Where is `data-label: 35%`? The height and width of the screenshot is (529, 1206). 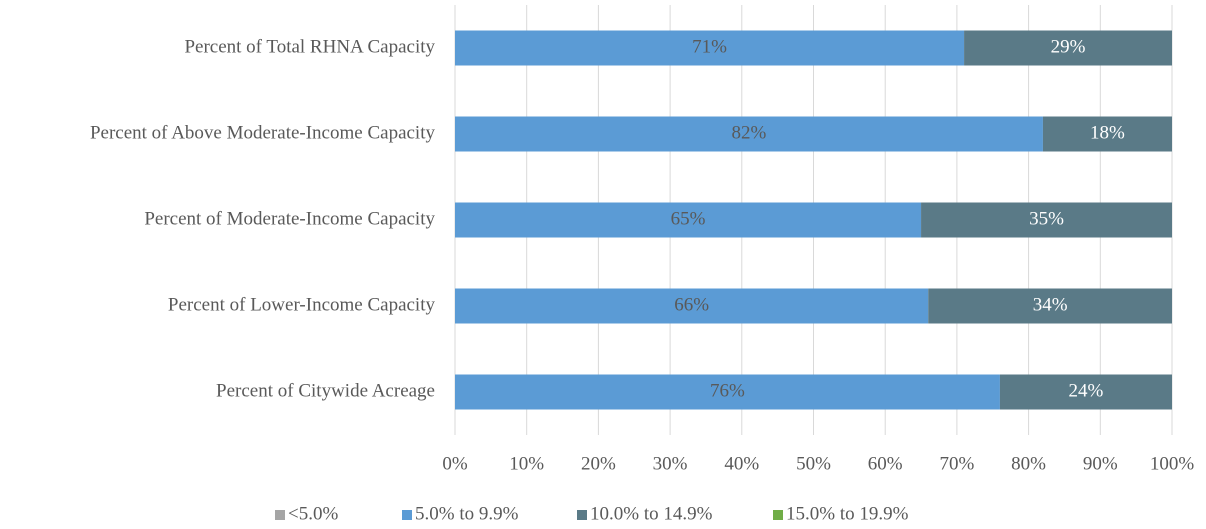
data-label: 35% is located at coordinates (1046, 218).